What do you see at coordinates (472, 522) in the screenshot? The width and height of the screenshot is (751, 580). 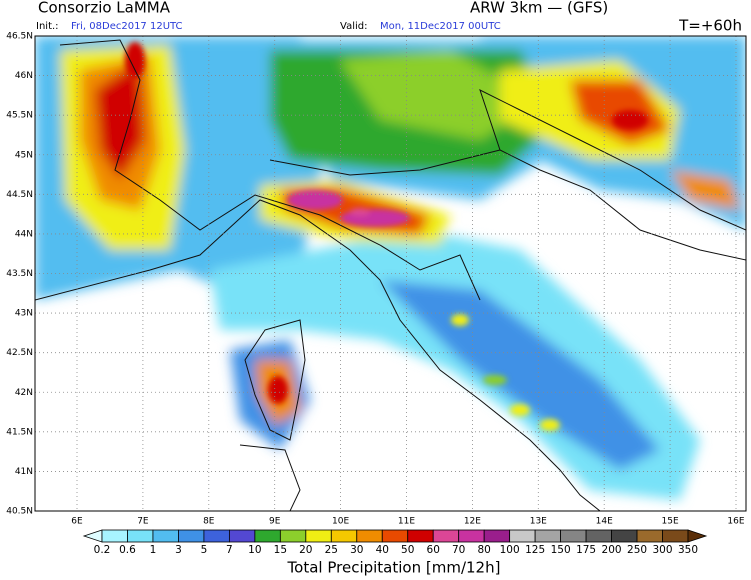 I see `lon-label: 12E` at bounding box center [472, 522].